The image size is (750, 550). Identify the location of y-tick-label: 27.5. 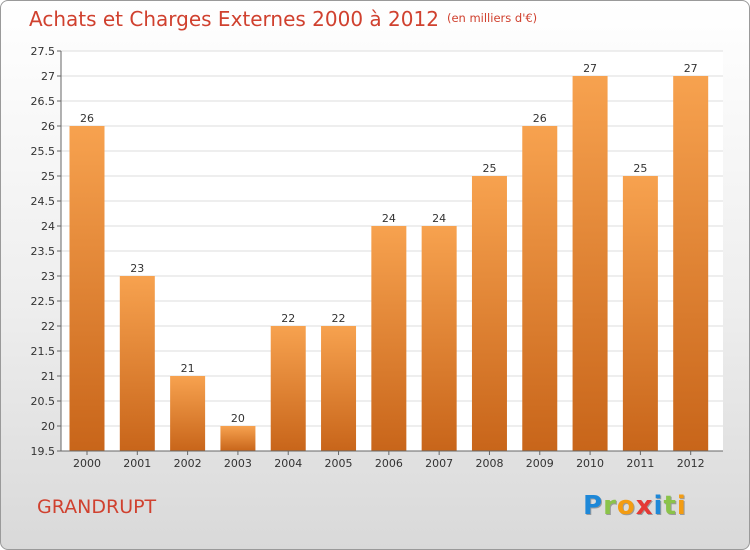
(43, 51).